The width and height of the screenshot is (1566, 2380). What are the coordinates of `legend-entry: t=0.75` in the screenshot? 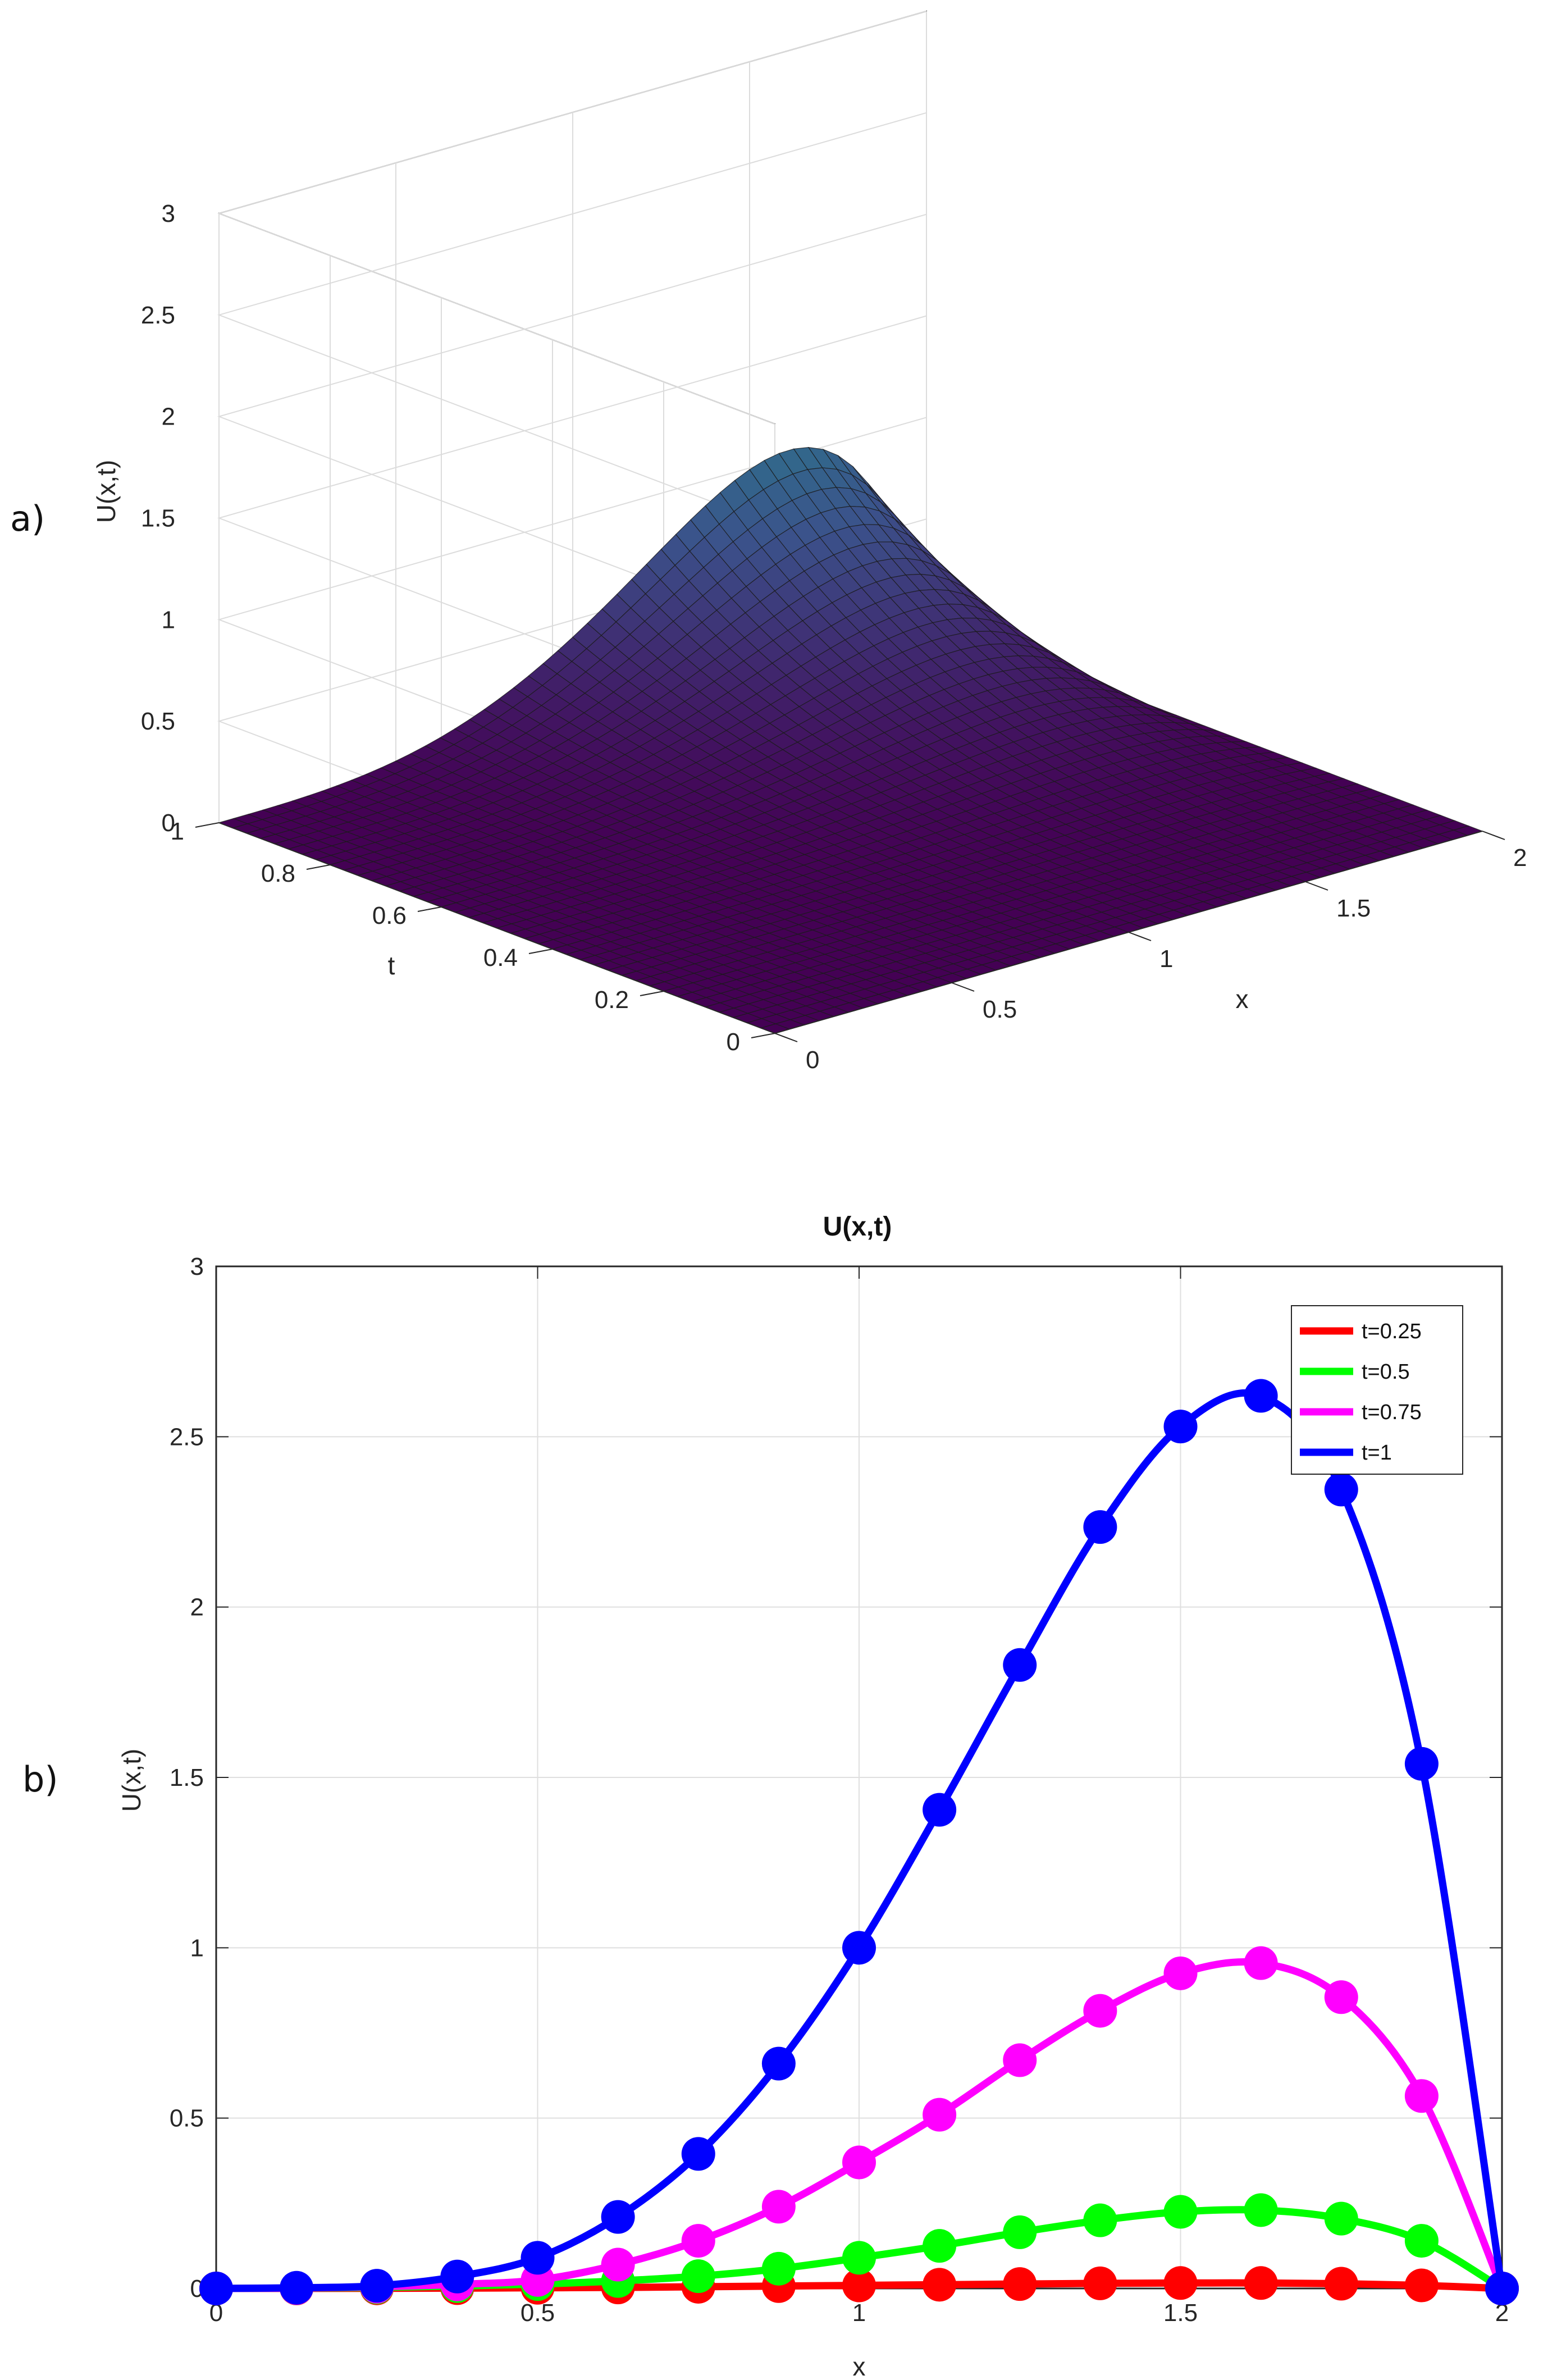 It's located at (1361, 1412).